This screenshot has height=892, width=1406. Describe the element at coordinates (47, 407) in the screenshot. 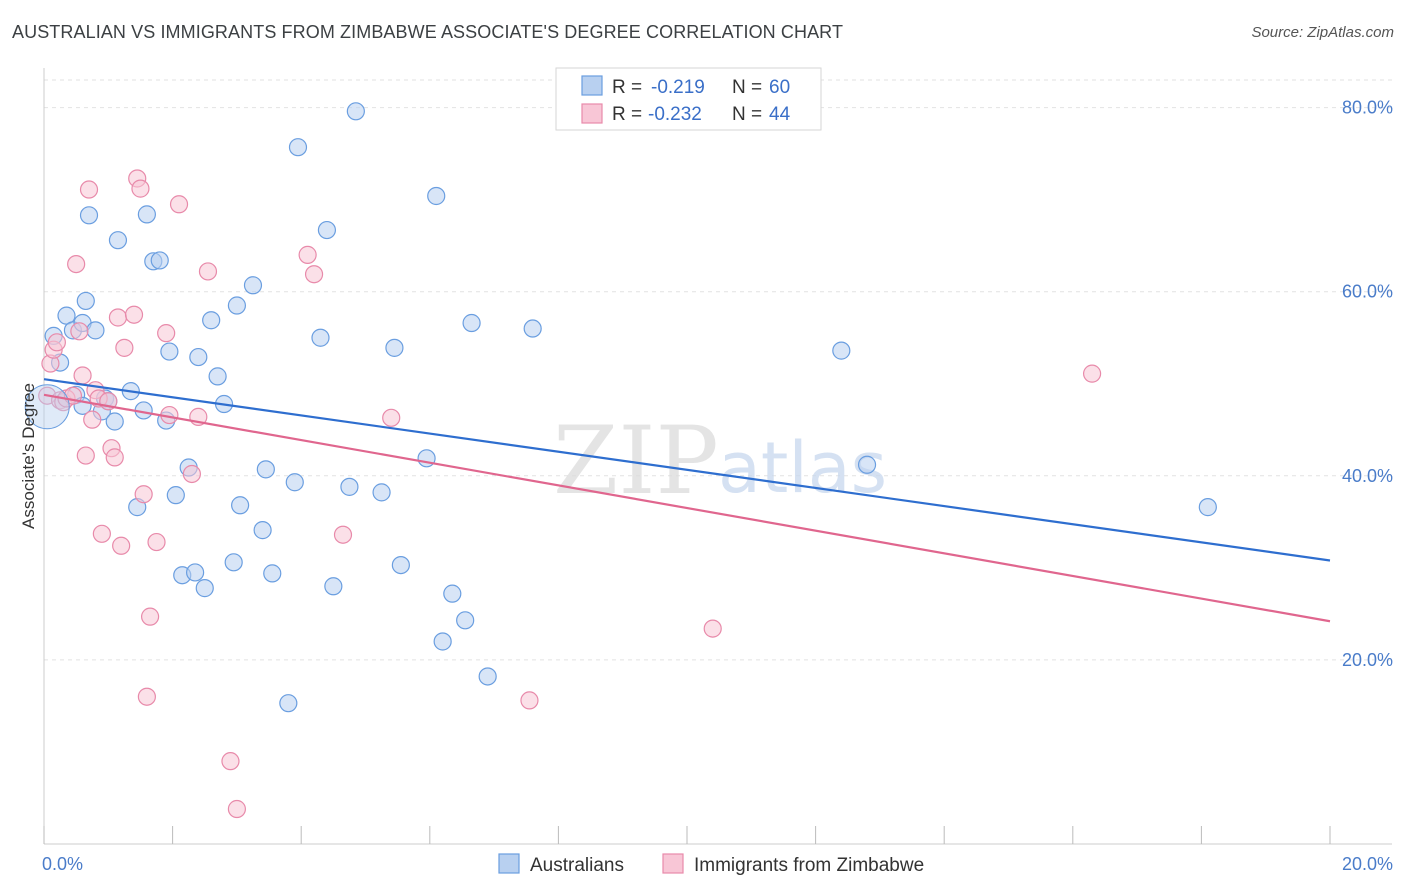

I see `point-cluster-large` at that location.